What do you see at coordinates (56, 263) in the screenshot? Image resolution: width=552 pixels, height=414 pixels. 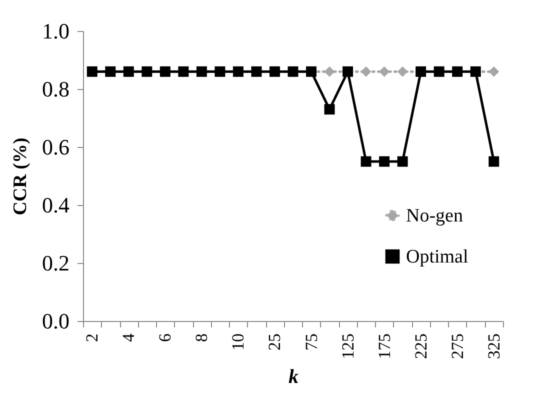 I see `y-tick-label: 0.2` at bounding box center [56, 263].